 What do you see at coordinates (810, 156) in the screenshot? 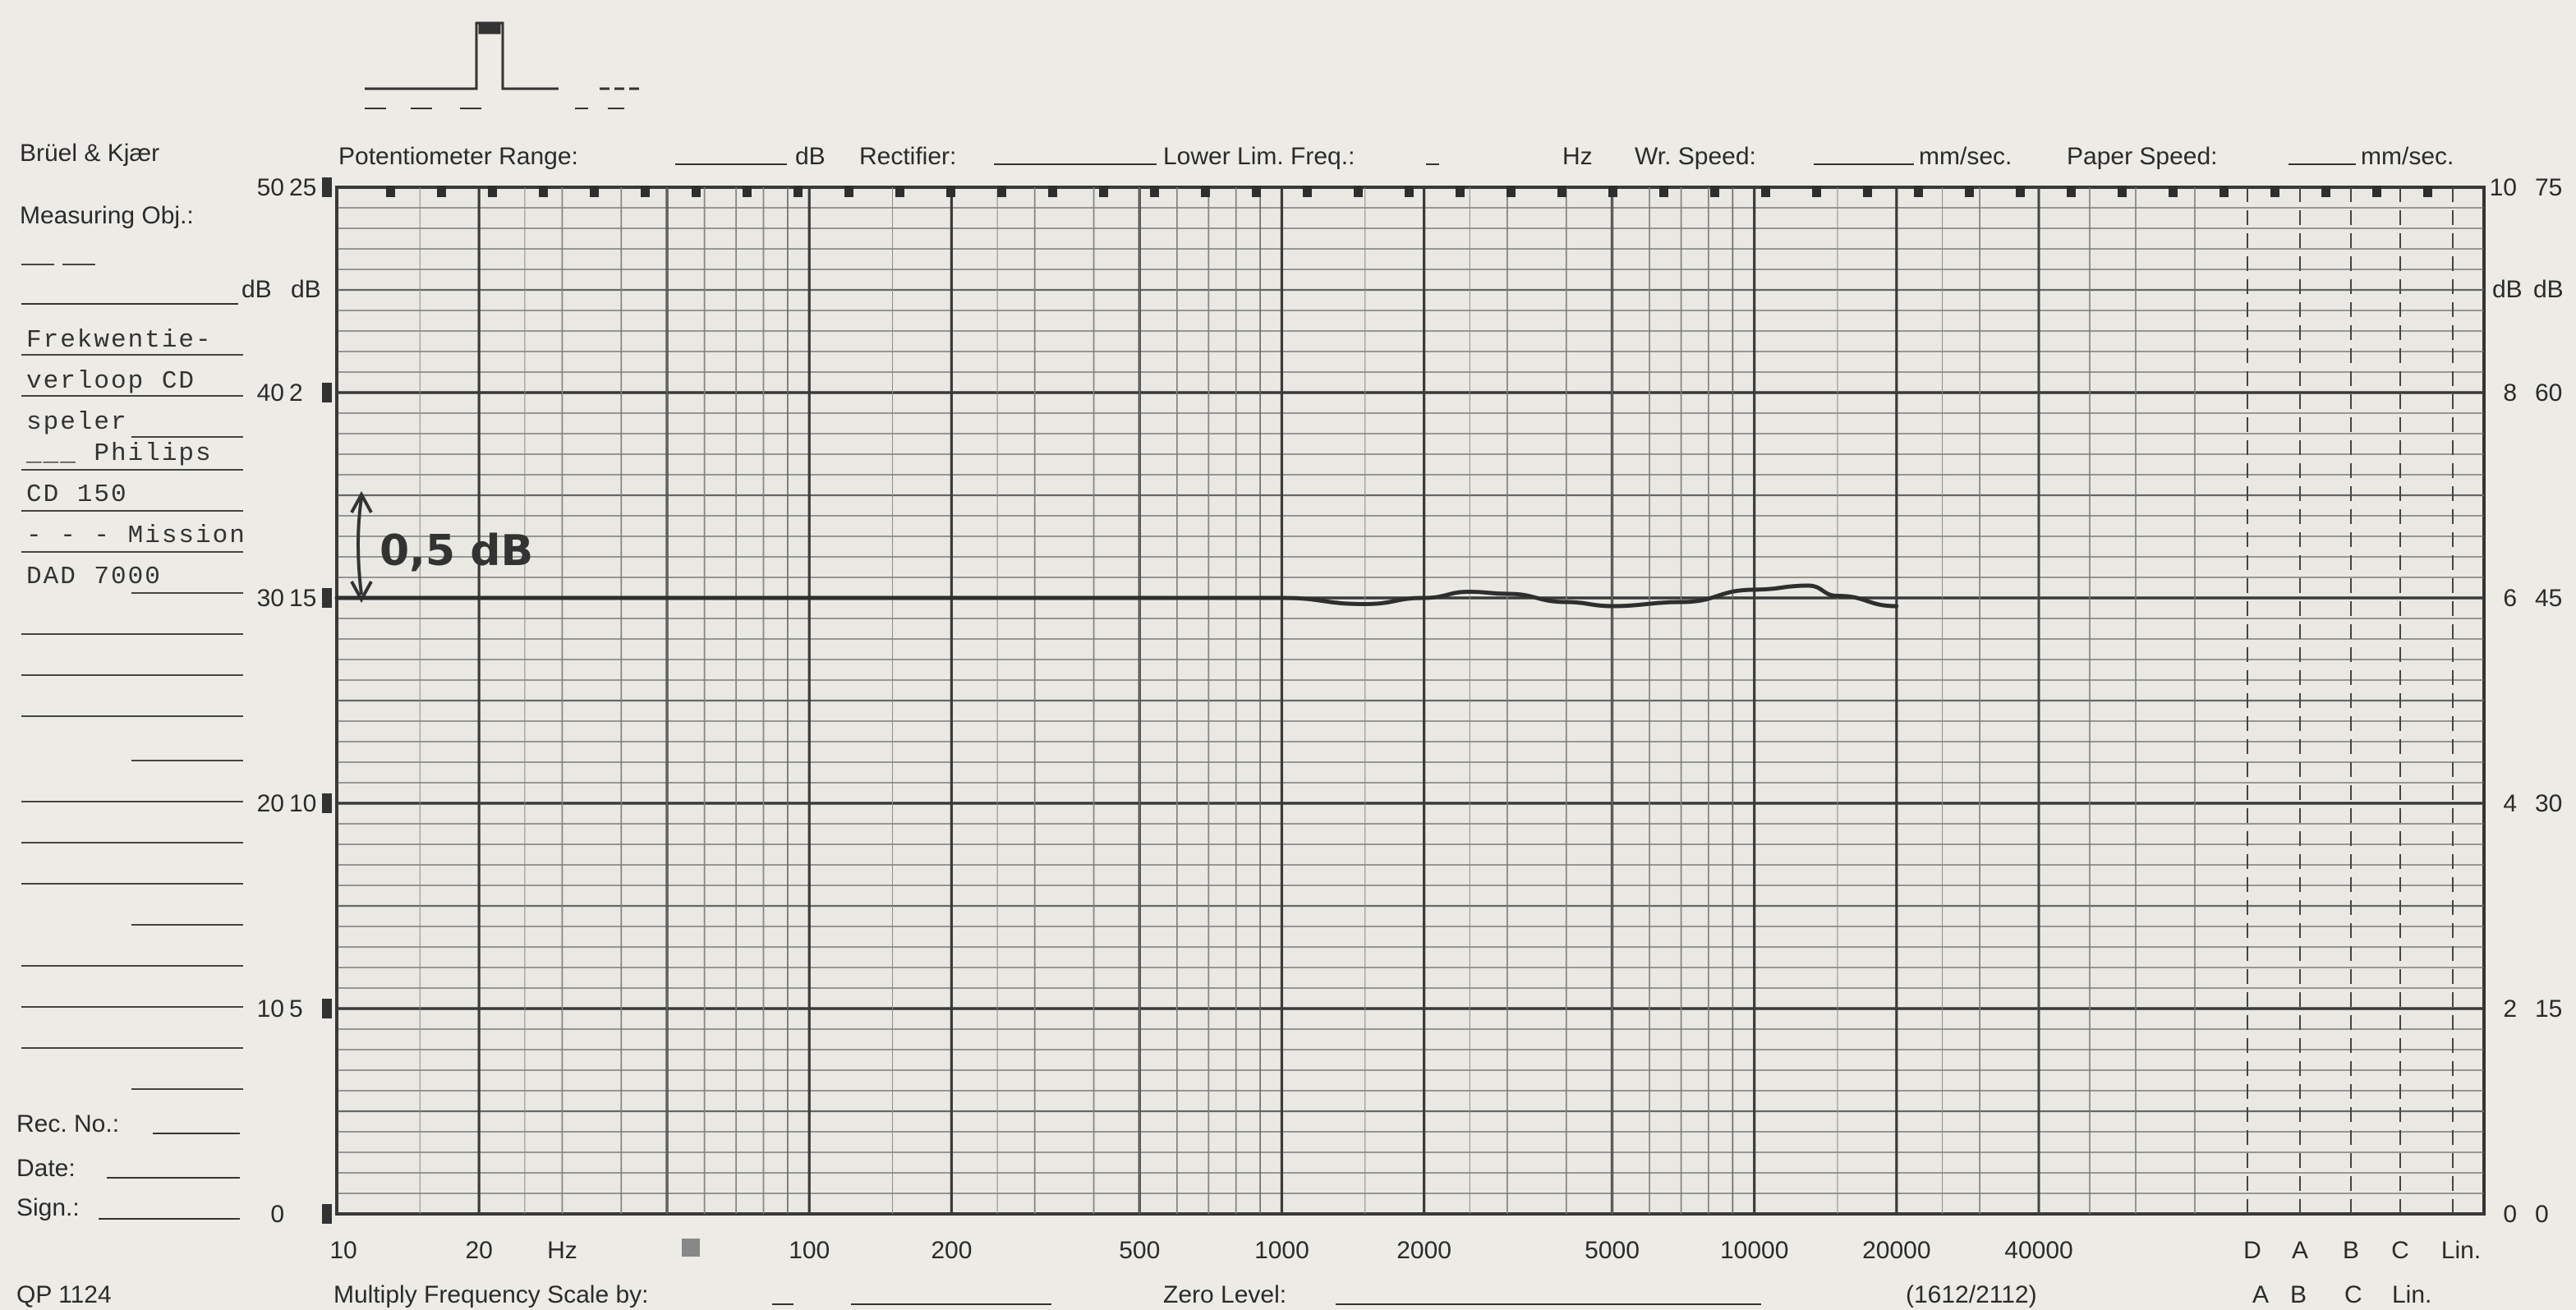
I see `pot-range-unit: dB` at bounding box center [810, 156].